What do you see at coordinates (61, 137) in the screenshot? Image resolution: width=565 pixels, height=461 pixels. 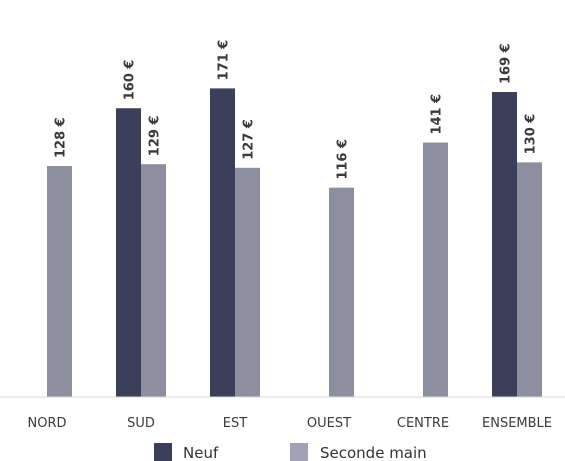 I see `value-label-seconde-main-nord: 128 €` at bounding box center [61, 137].